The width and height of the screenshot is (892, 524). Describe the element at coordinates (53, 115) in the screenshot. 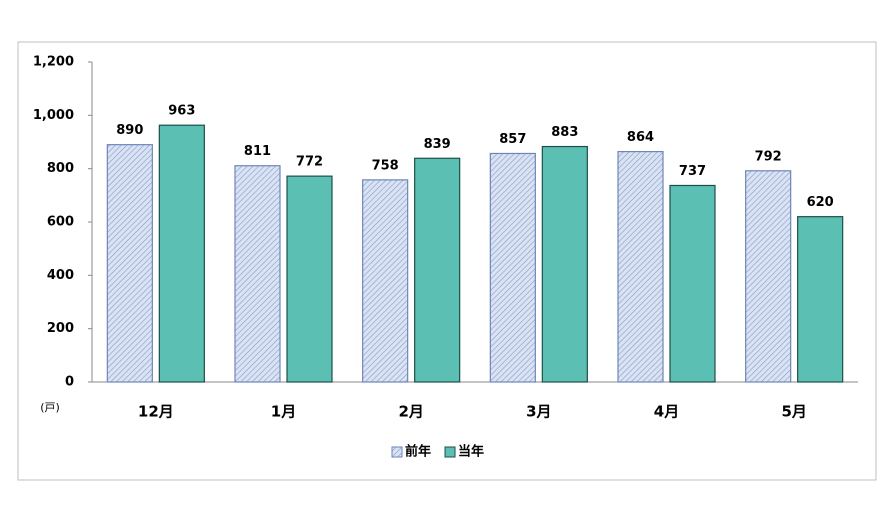

I see `y-tick-label: 1,000` at that location.